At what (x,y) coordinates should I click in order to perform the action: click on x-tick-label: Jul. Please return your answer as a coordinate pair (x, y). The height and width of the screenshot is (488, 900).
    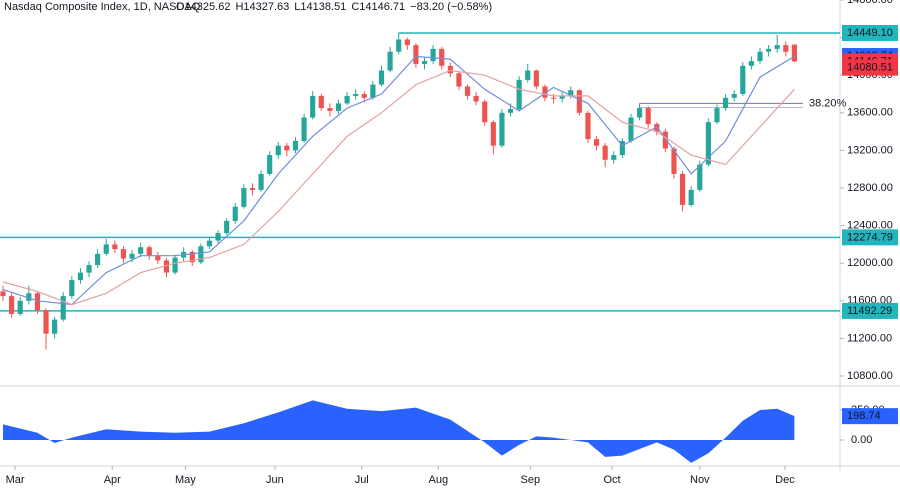
    Looking at the image, I should click on (362, 480).